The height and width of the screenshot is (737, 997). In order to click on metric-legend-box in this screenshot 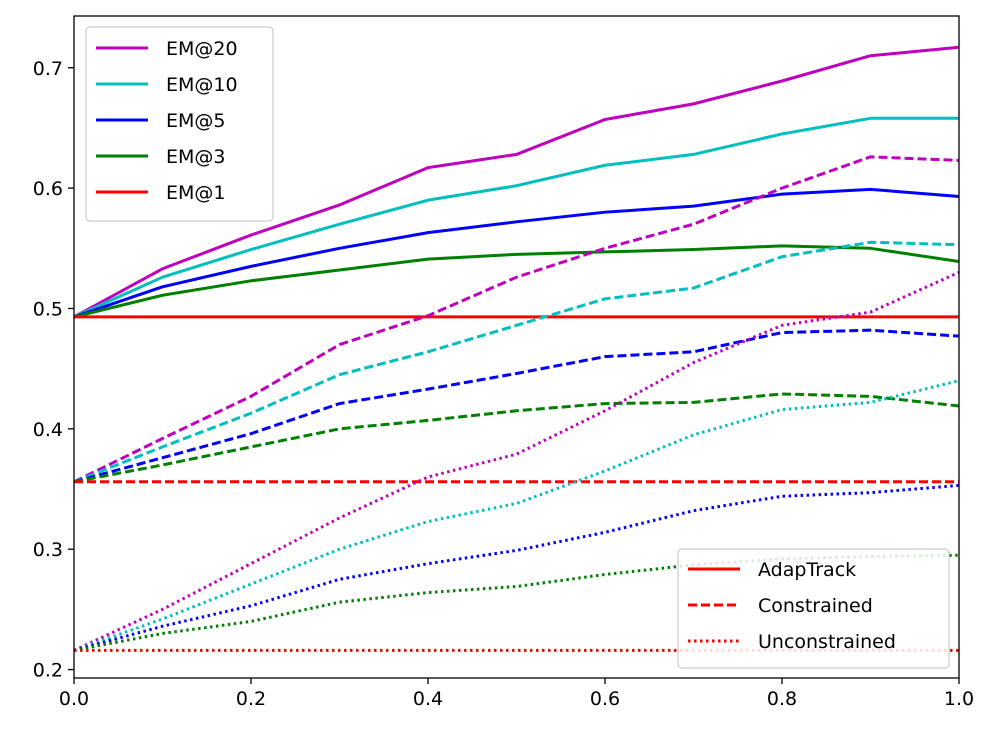, I will do `click(179, 124)`.